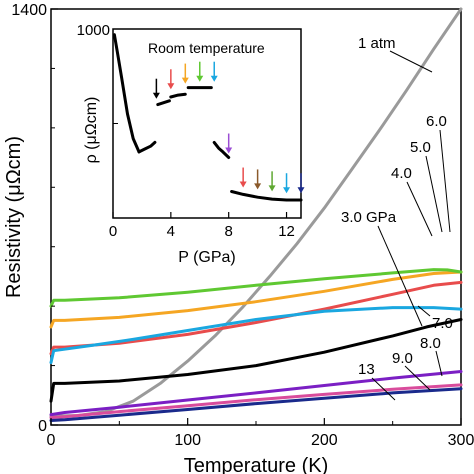 The image size is (474, 474). Describe the element at coordinates (286, 231) in the screenshot. I see `inset-x-tick-label-12: 12` at that location.